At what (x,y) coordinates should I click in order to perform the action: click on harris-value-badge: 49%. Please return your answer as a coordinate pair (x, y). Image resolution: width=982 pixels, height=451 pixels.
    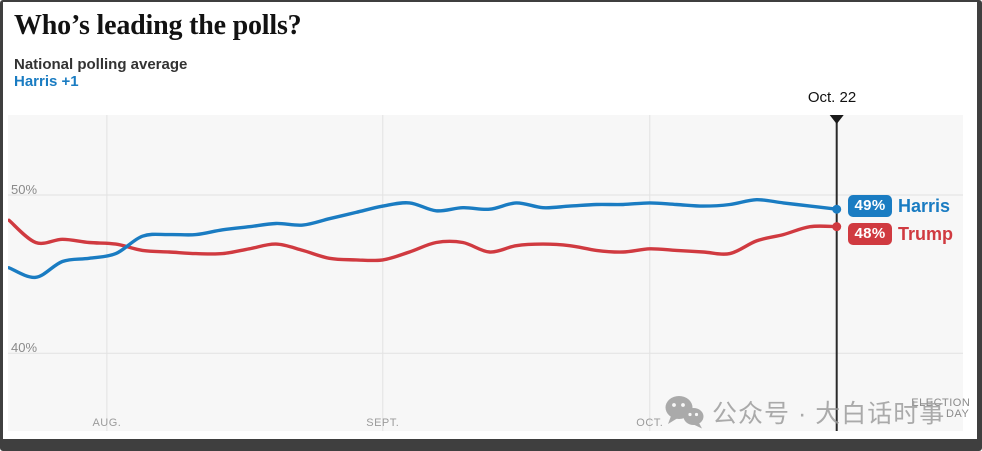
    Looking at the image, I should click on (870, 206).